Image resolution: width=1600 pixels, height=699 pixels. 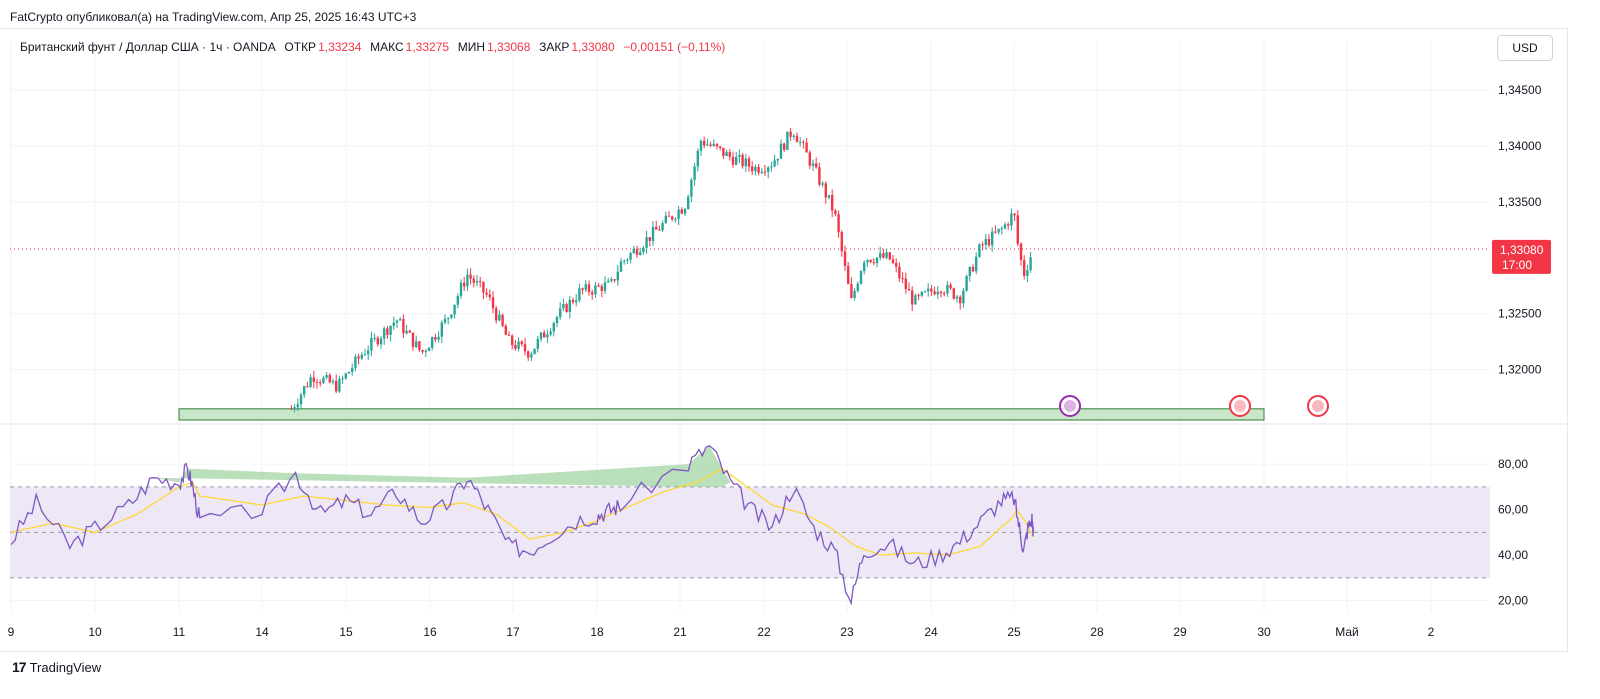 I want to click on currency-button: USD, so click(x=1525, y=48).